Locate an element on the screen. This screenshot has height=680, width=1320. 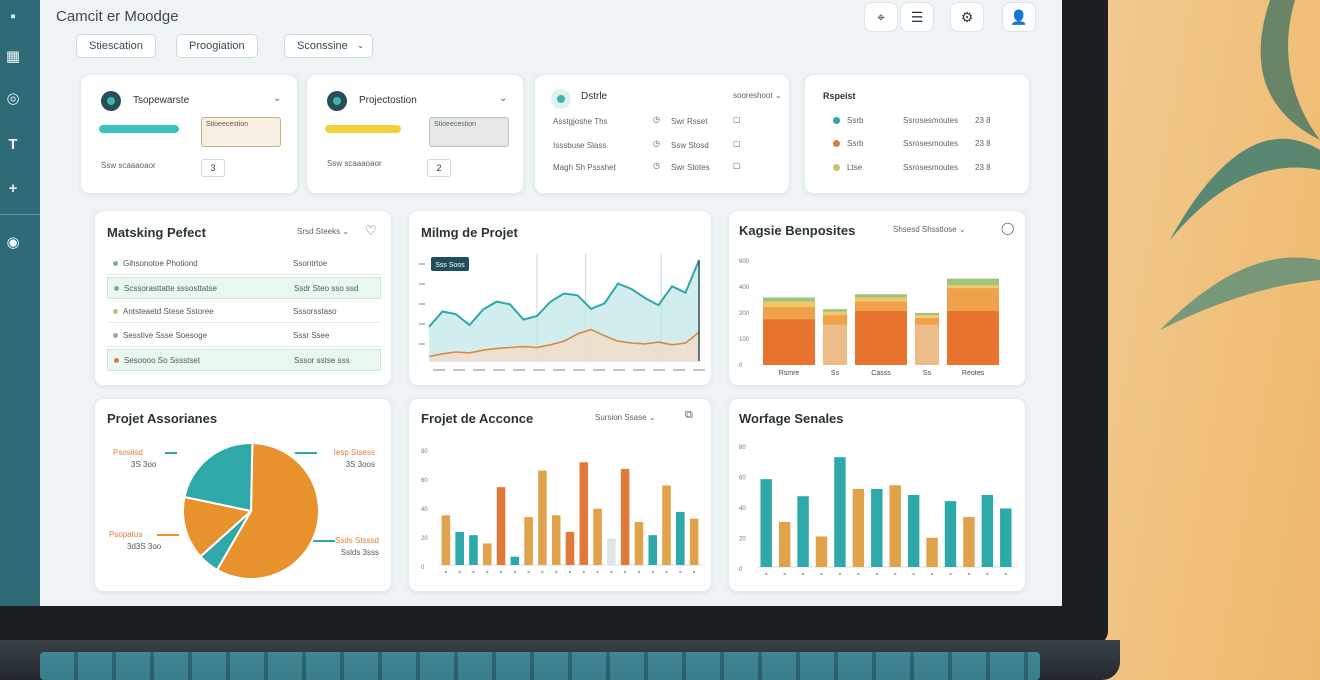
card-title: Projet Assorianes is located at coordinates (162, 418).